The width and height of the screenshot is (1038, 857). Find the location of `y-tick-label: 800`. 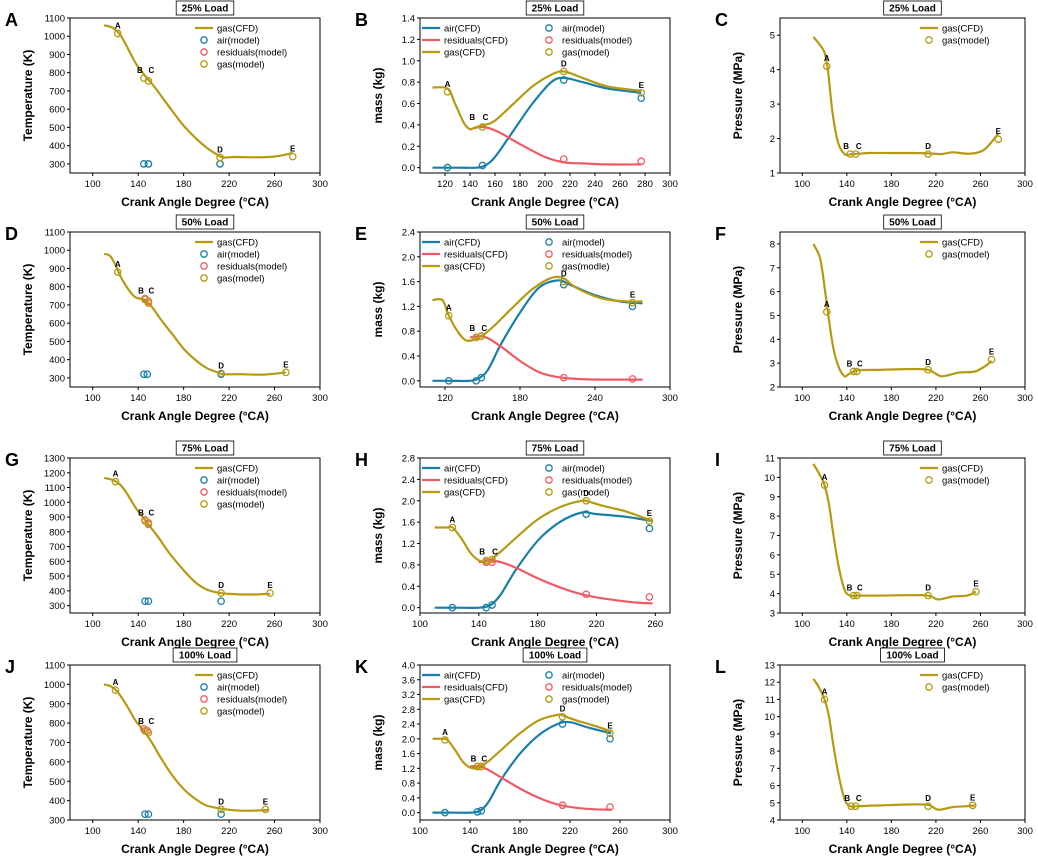

y-tick-label: 800 is located at coordinates (57, 287).